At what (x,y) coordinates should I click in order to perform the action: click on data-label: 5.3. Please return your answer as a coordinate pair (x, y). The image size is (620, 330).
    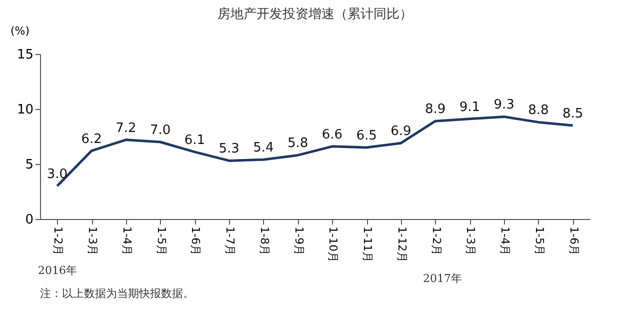
    Looking at the image, I should click on (229, 149).